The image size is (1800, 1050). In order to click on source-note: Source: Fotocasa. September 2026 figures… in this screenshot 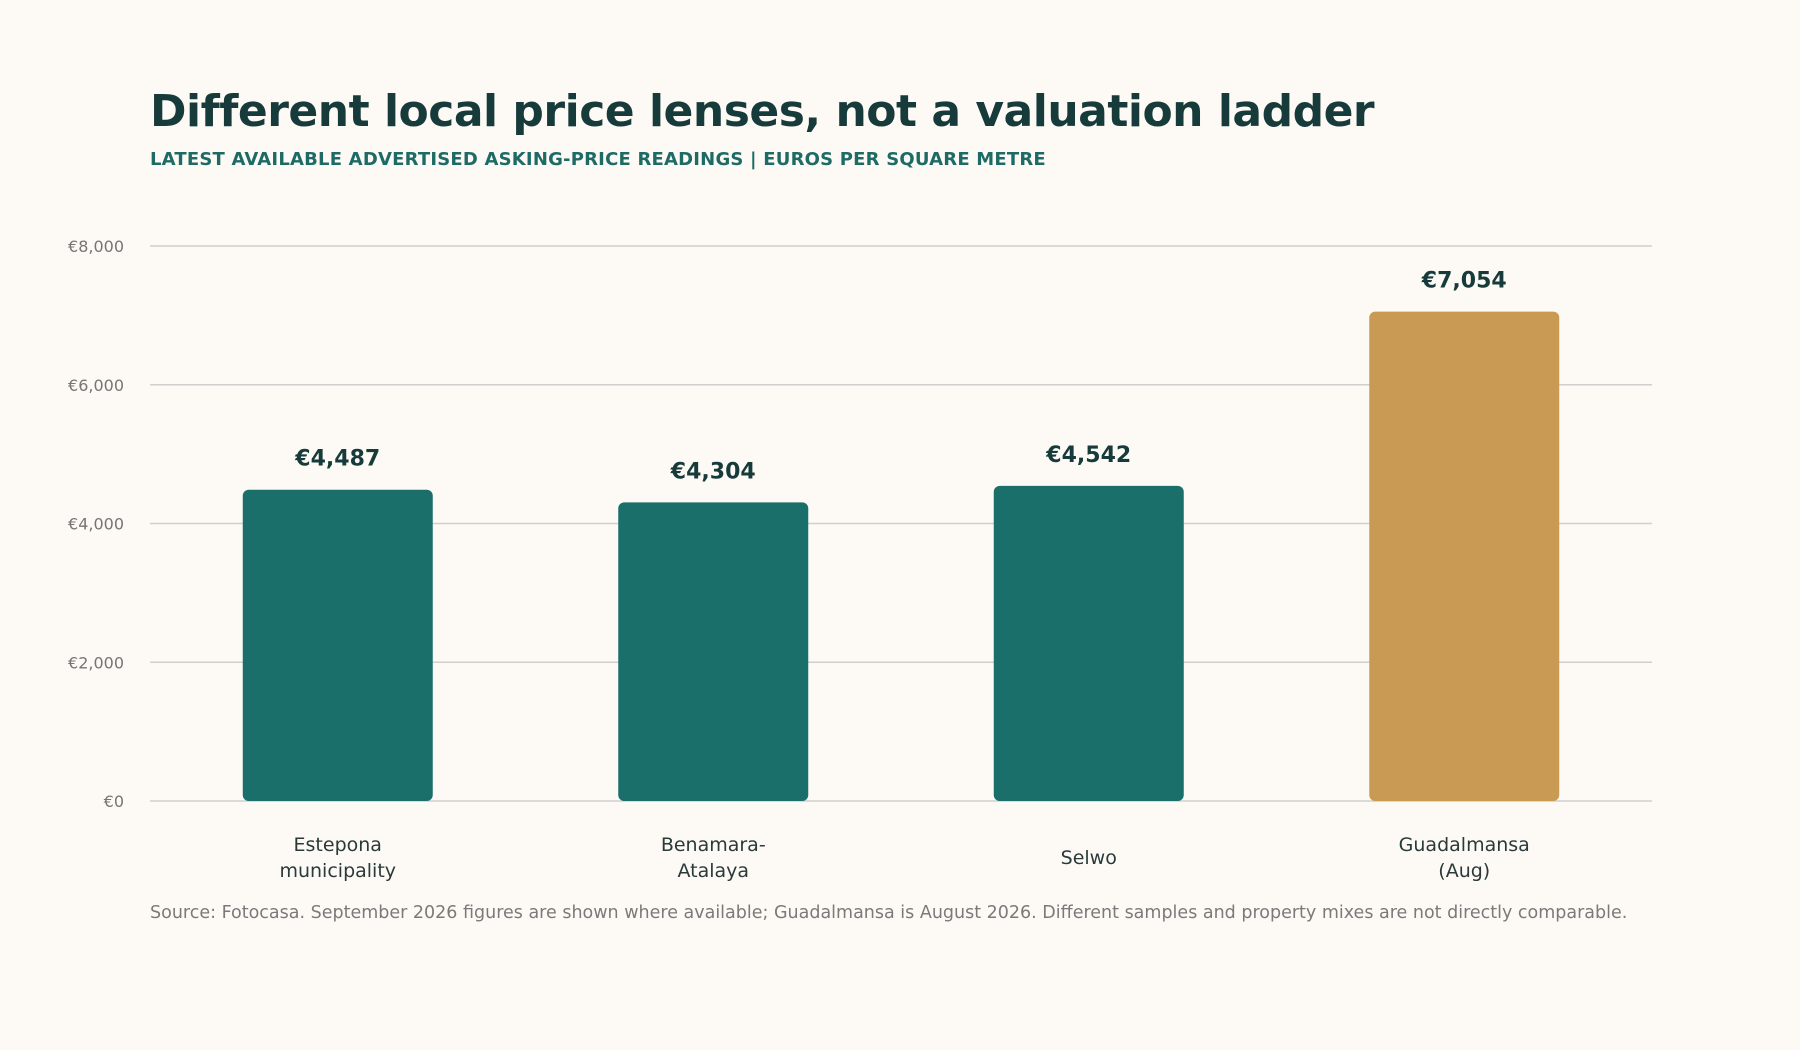, I will do `click(889, 913)`.